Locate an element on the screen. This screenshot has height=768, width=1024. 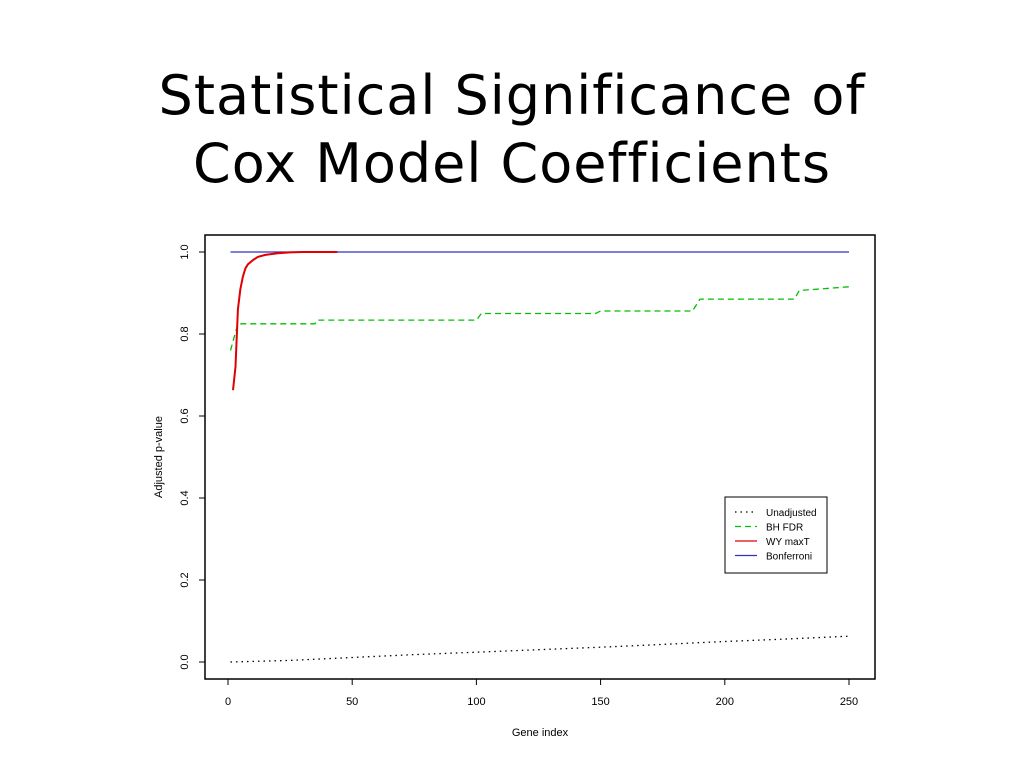
y-tick-label: 0.4 is located at coordinates (185, 497).